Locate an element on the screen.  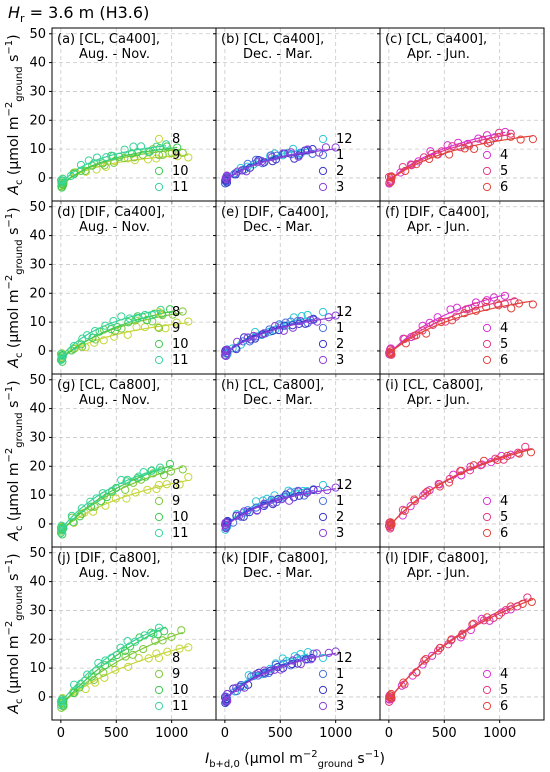
x-tick-label: 1000 is located at coordinates (335, 733).